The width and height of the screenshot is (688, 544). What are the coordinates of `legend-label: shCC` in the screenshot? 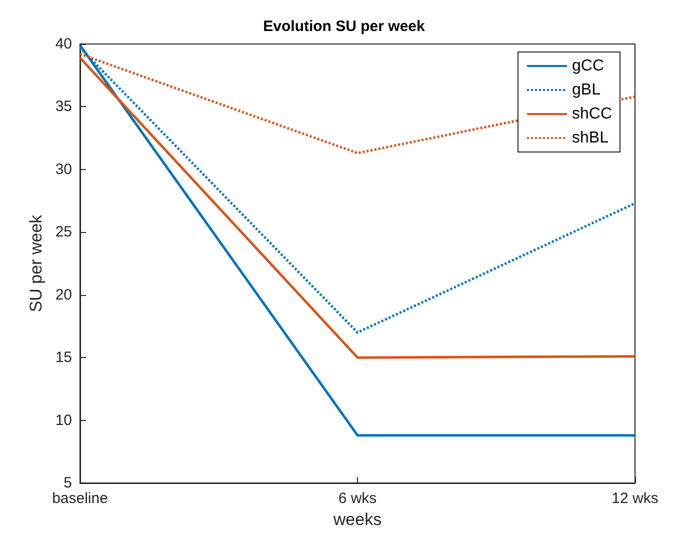 It's located at (592, 114).